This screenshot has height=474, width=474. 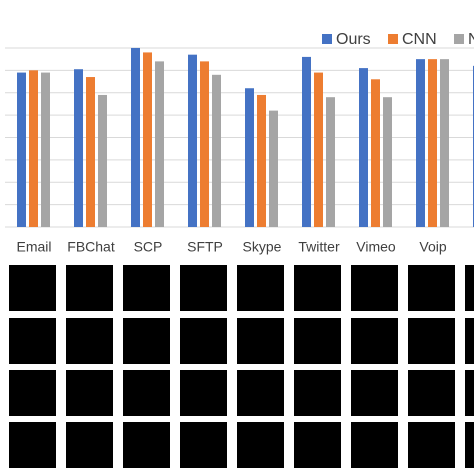 I want to click on legend-label: N, so click(x=471, y=39).